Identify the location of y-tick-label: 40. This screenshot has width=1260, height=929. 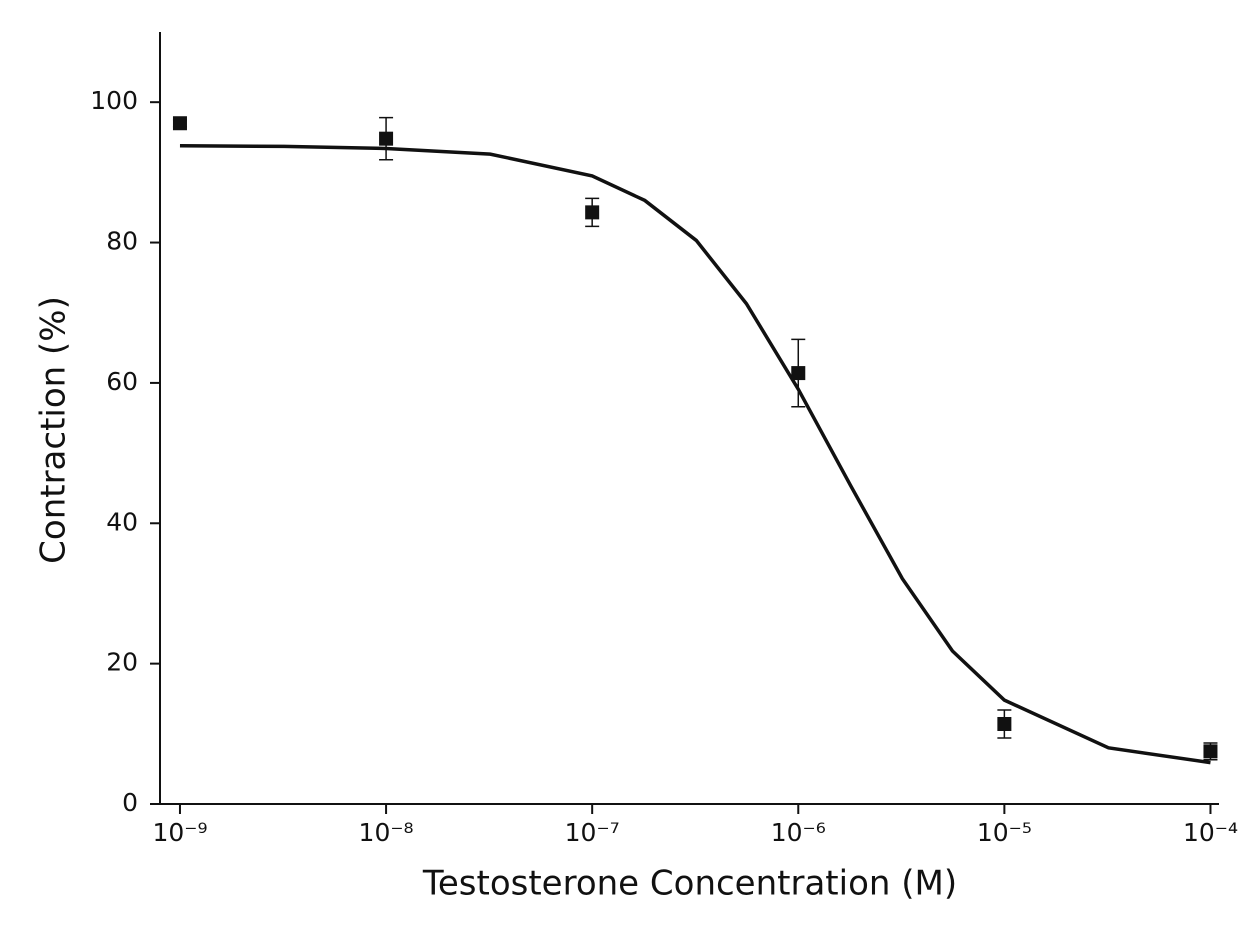
(122, 521).